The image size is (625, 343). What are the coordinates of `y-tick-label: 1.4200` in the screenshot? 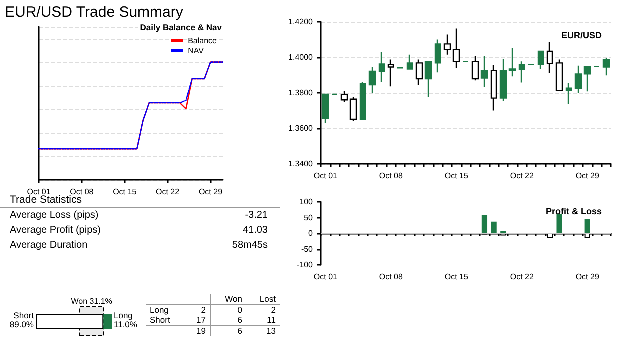 It's located at (301, 22).